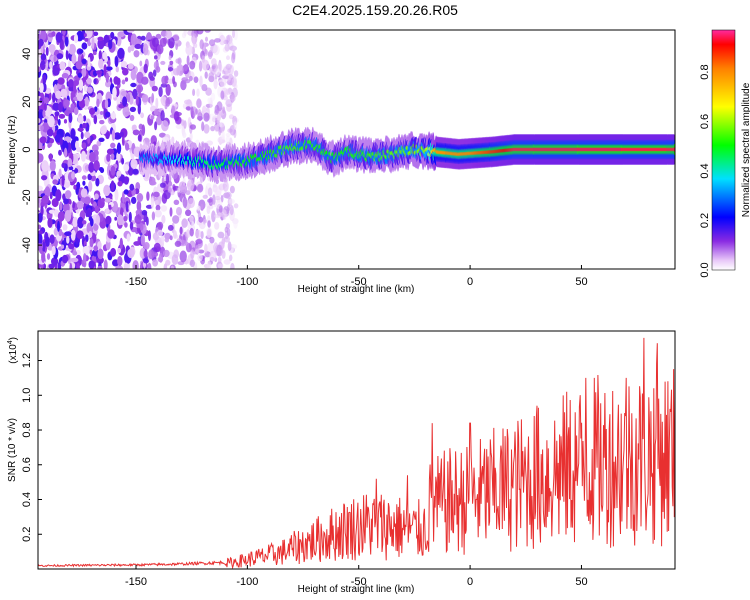 The image size is (750, 600). I want to click on spectrogram-x-label: Height of straight line (km), so click(356, 289).